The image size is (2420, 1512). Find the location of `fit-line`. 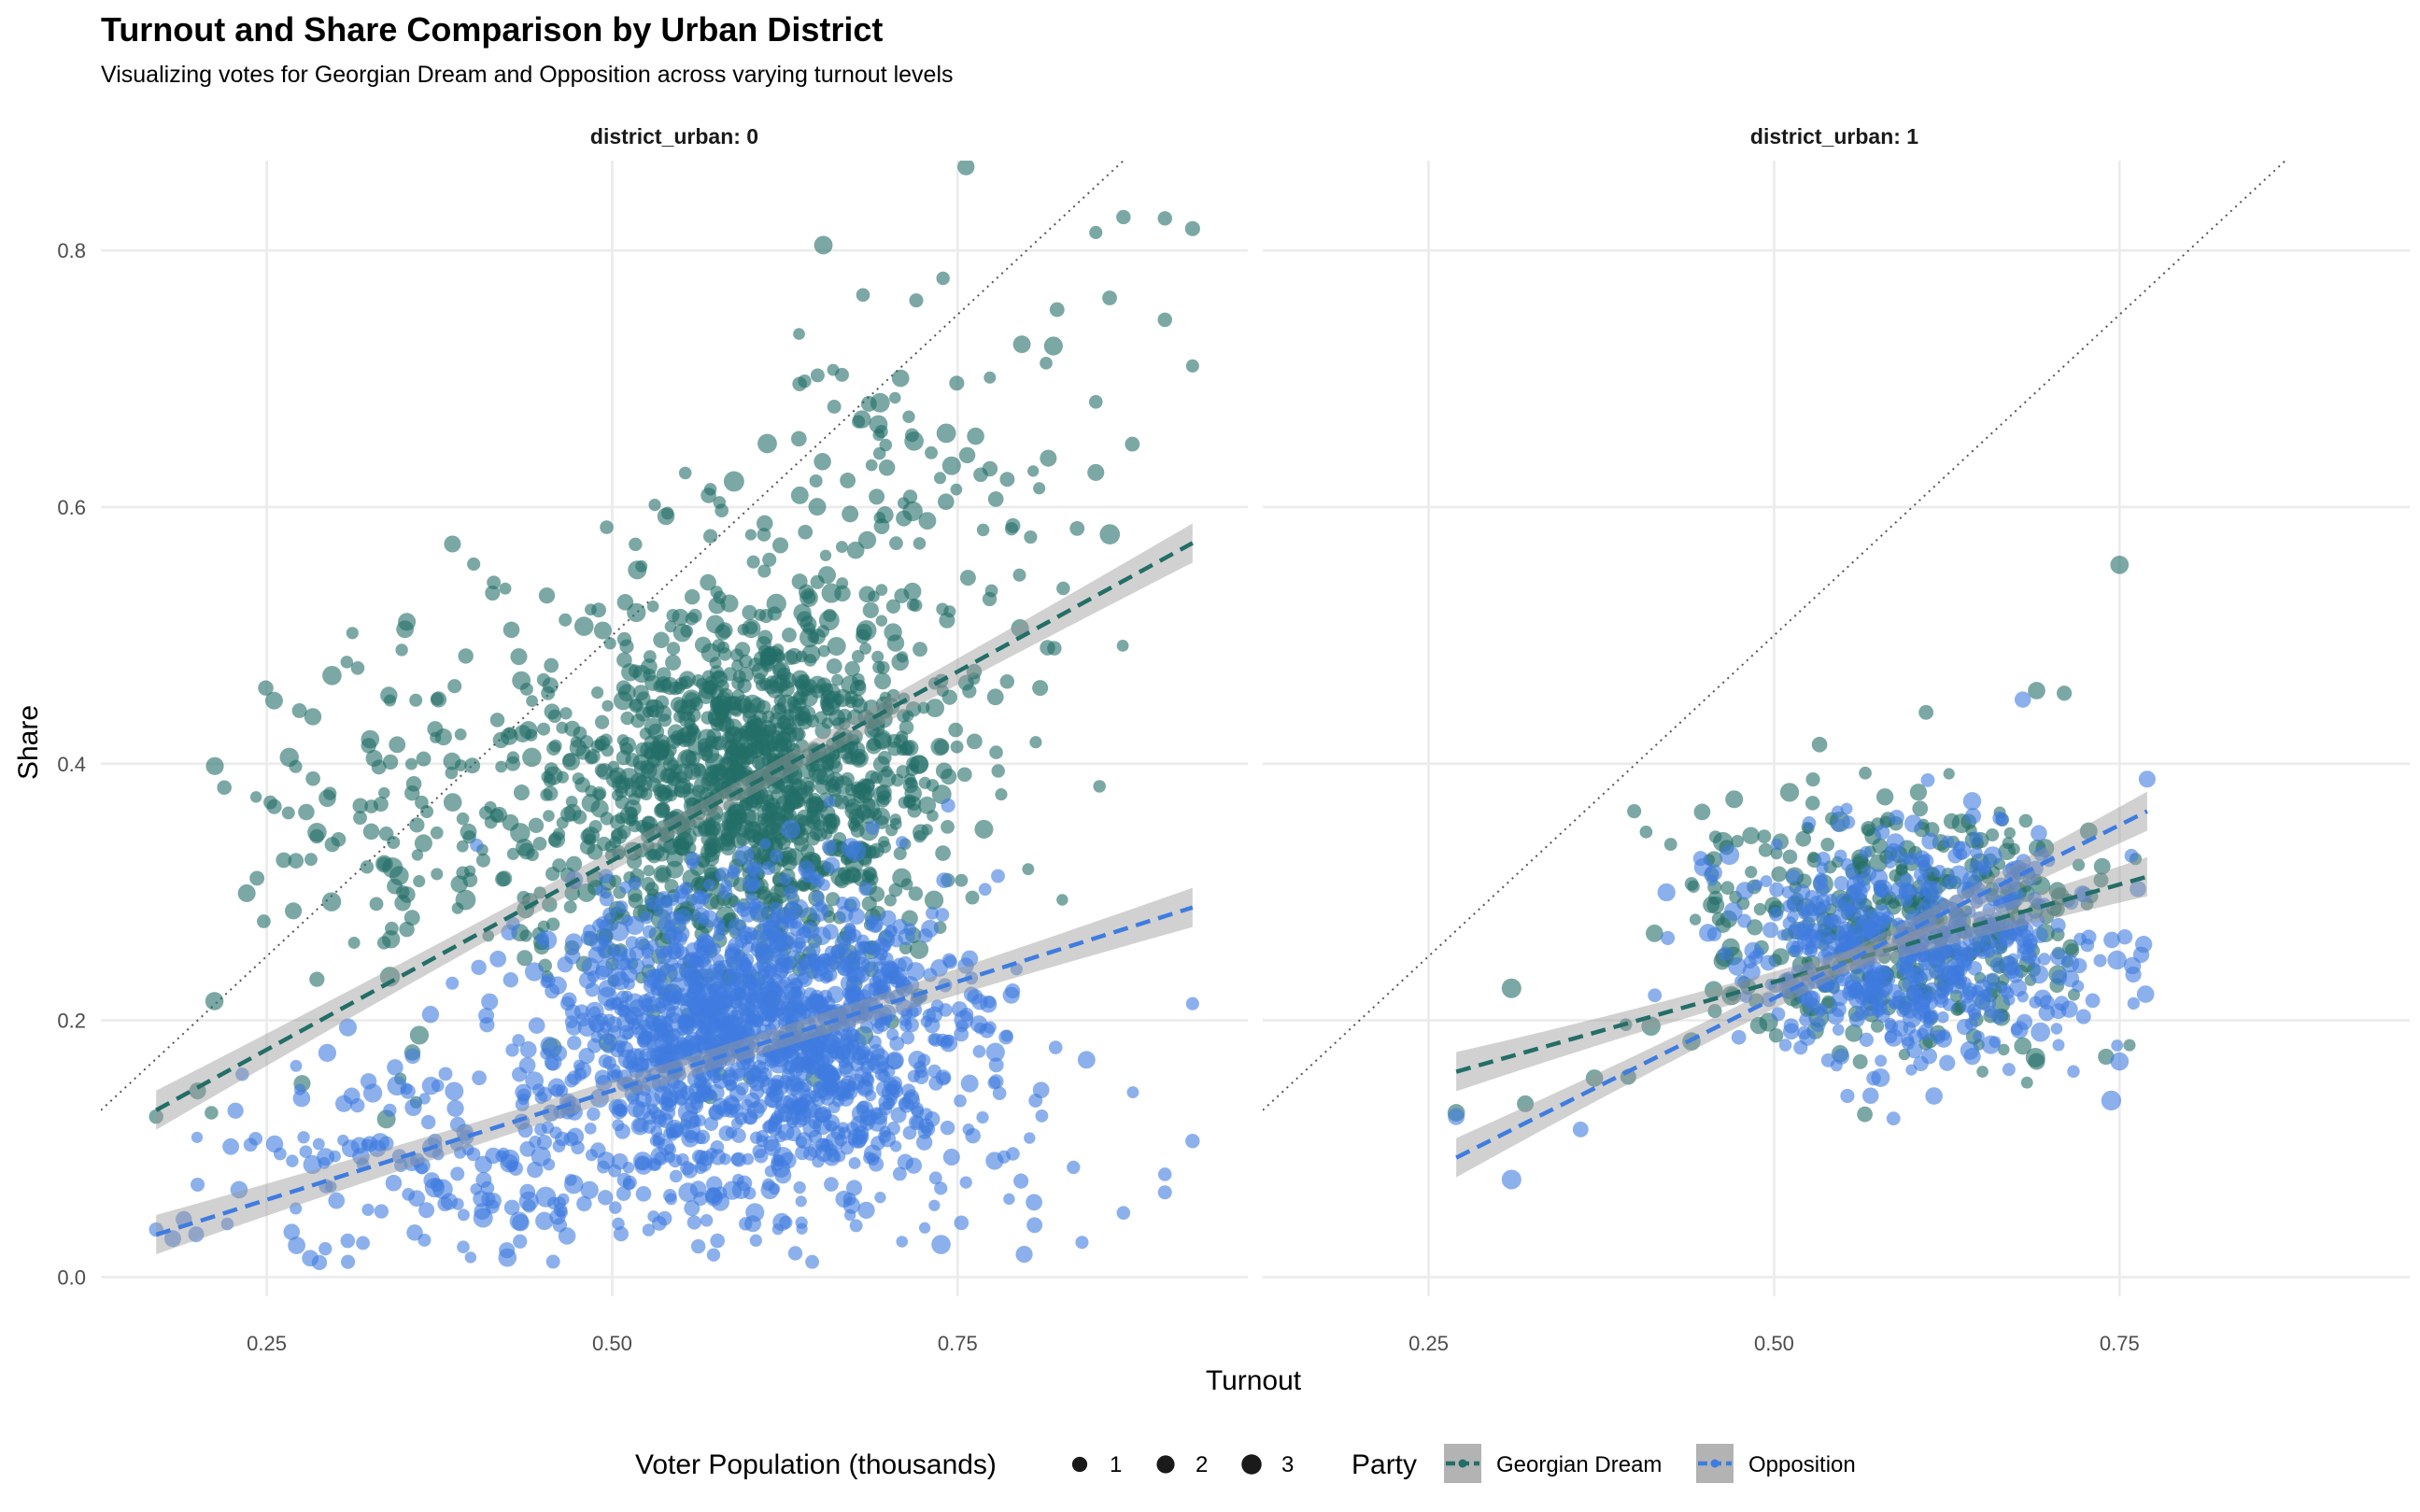

fit-line is located at coordinates (1802, 974).